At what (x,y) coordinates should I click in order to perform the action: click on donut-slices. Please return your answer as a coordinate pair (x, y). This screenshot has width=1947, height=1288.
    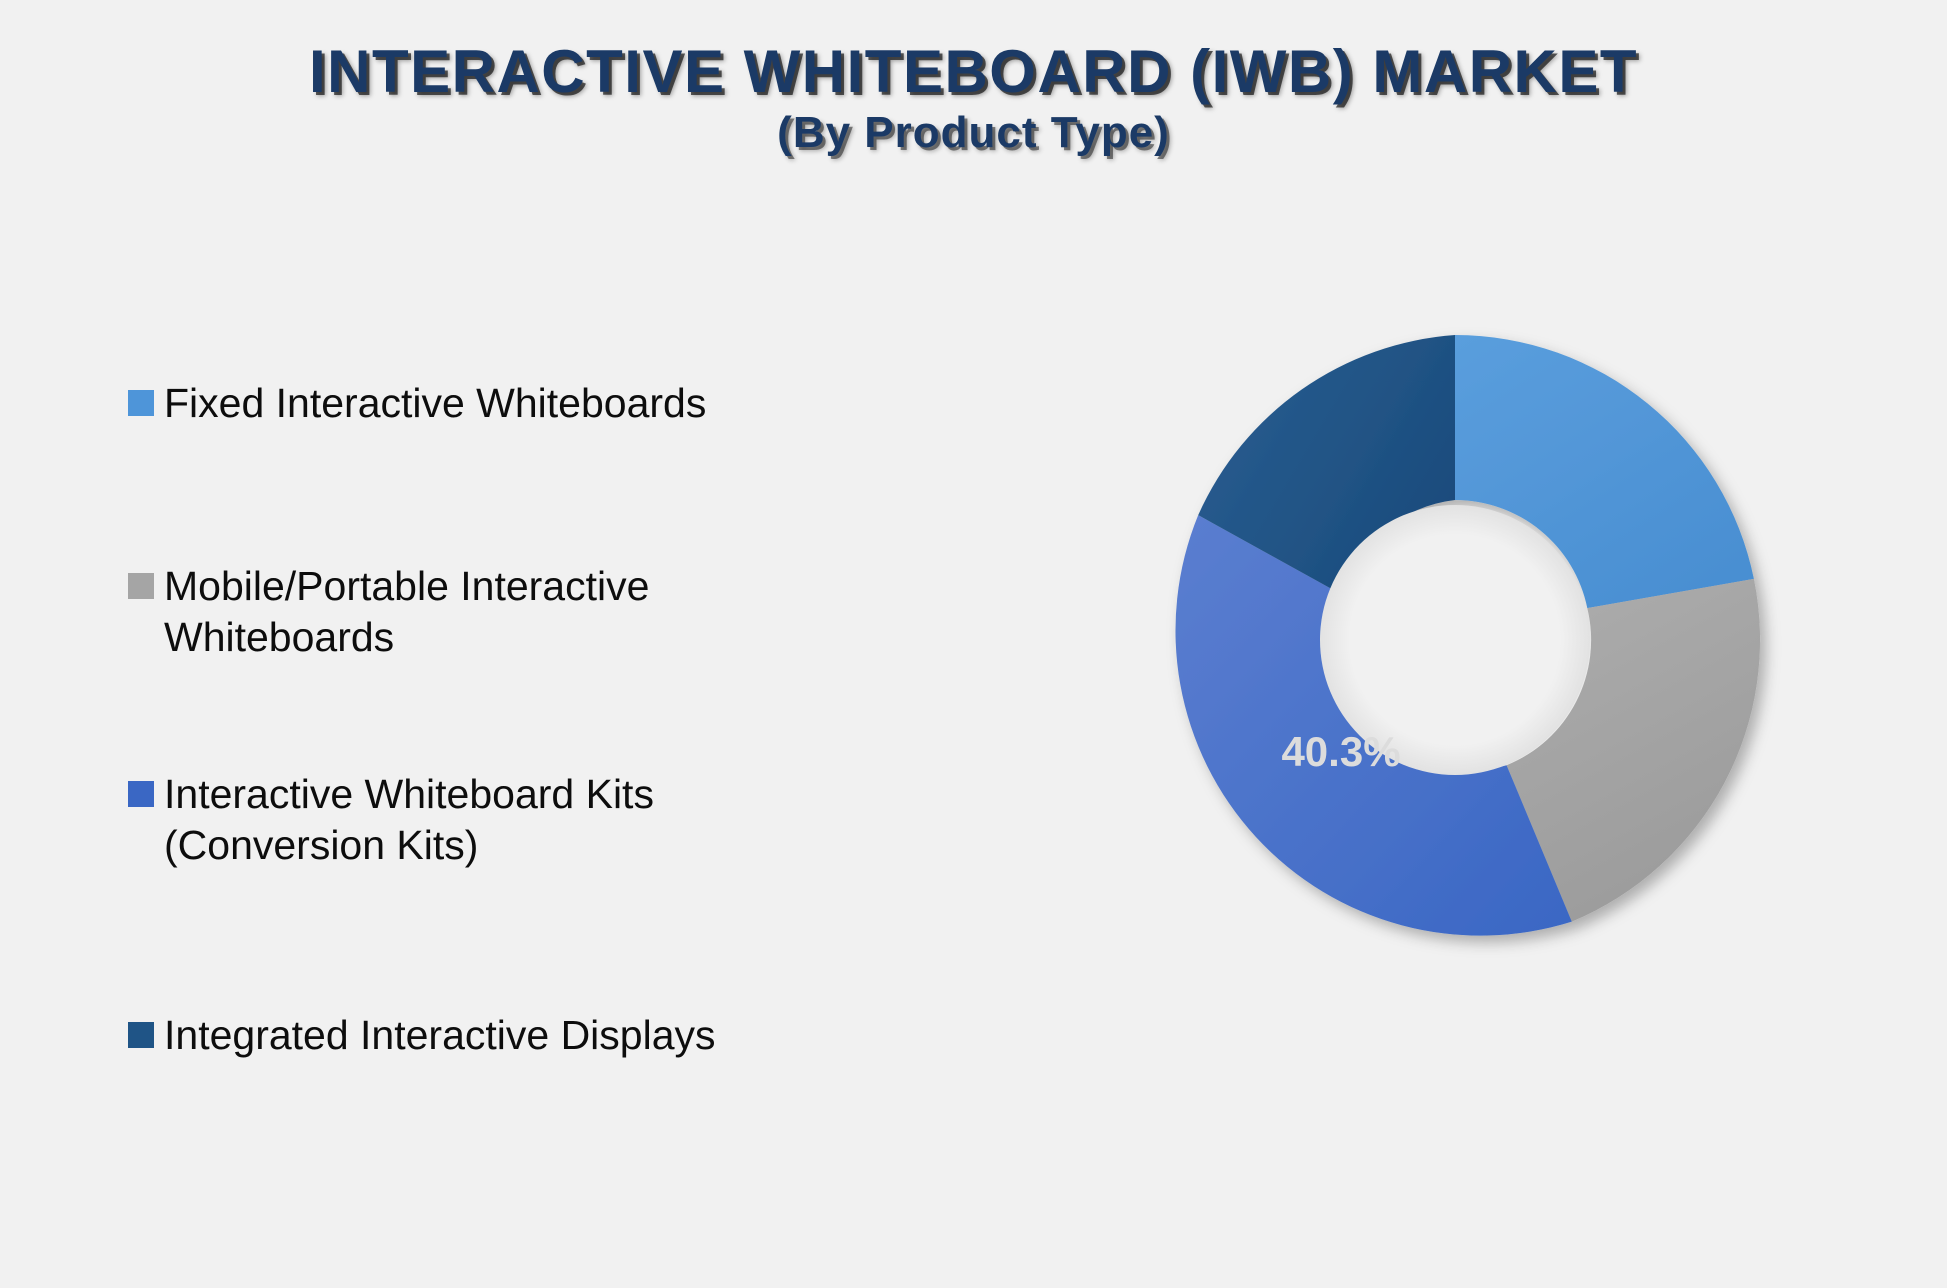
    Looking at the image, I should click on (1468, 635).